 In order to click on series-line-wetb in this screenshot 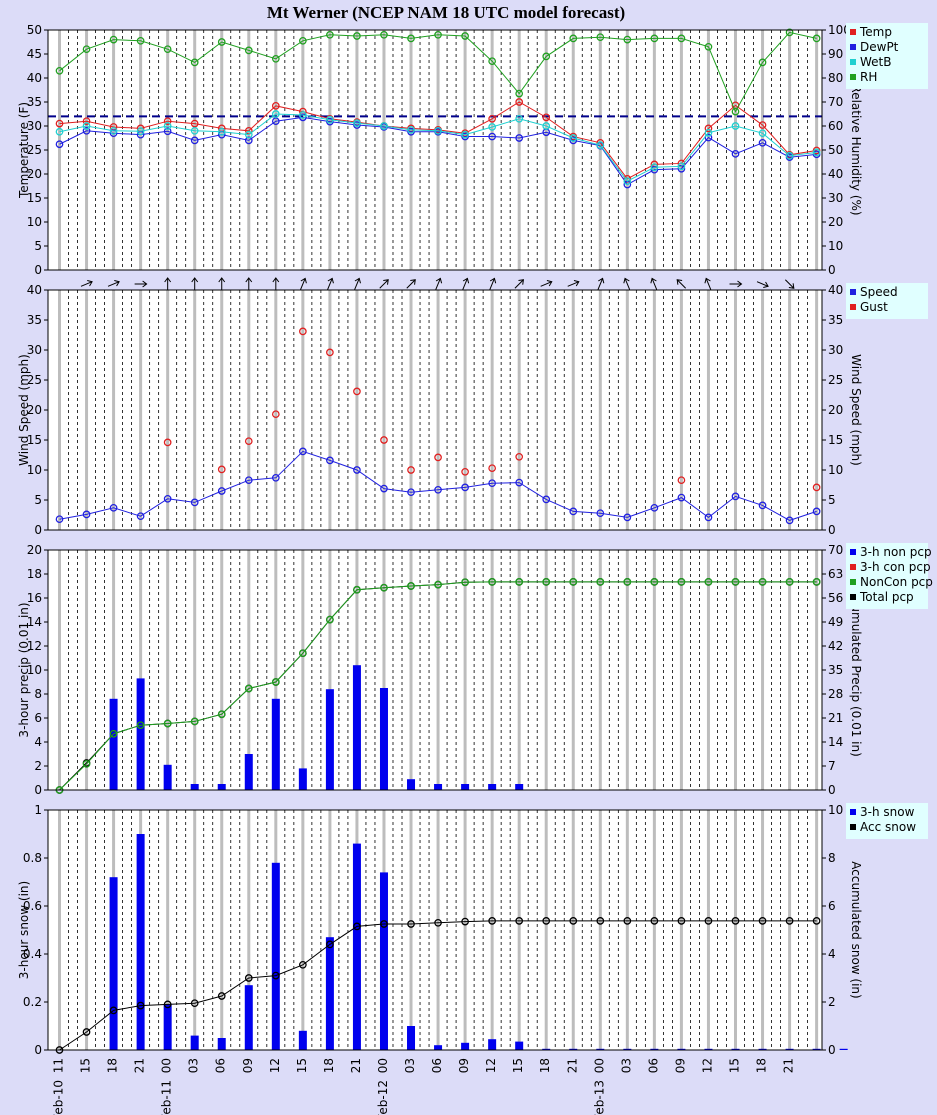, I will do `click(438, 147)`.